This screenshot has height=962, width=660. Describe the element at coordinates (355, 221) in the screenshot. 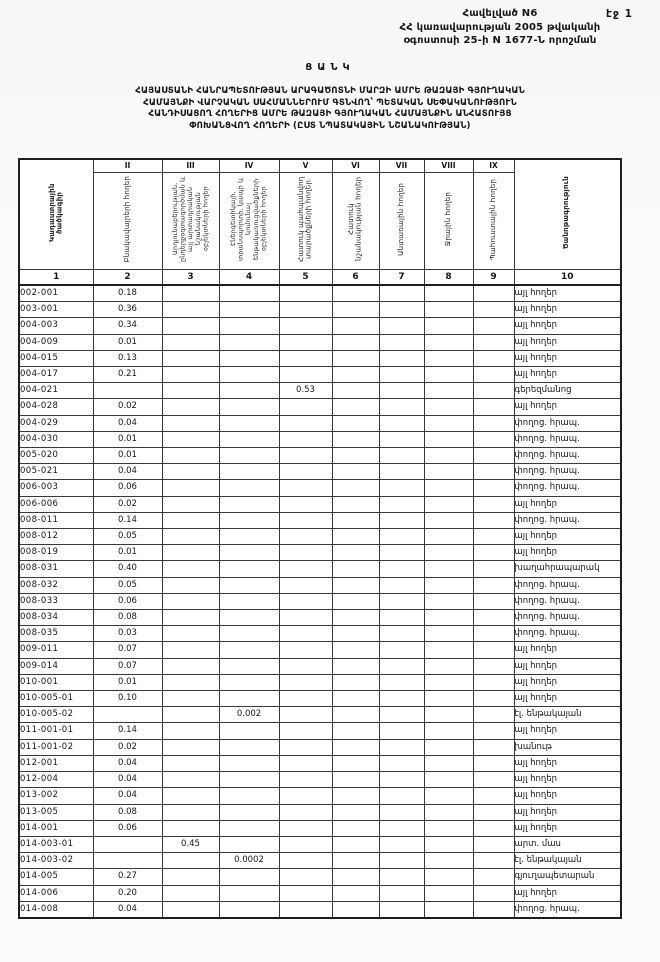

I see `col-header-6: Հատուկ նշանակության հողեր` at that location.